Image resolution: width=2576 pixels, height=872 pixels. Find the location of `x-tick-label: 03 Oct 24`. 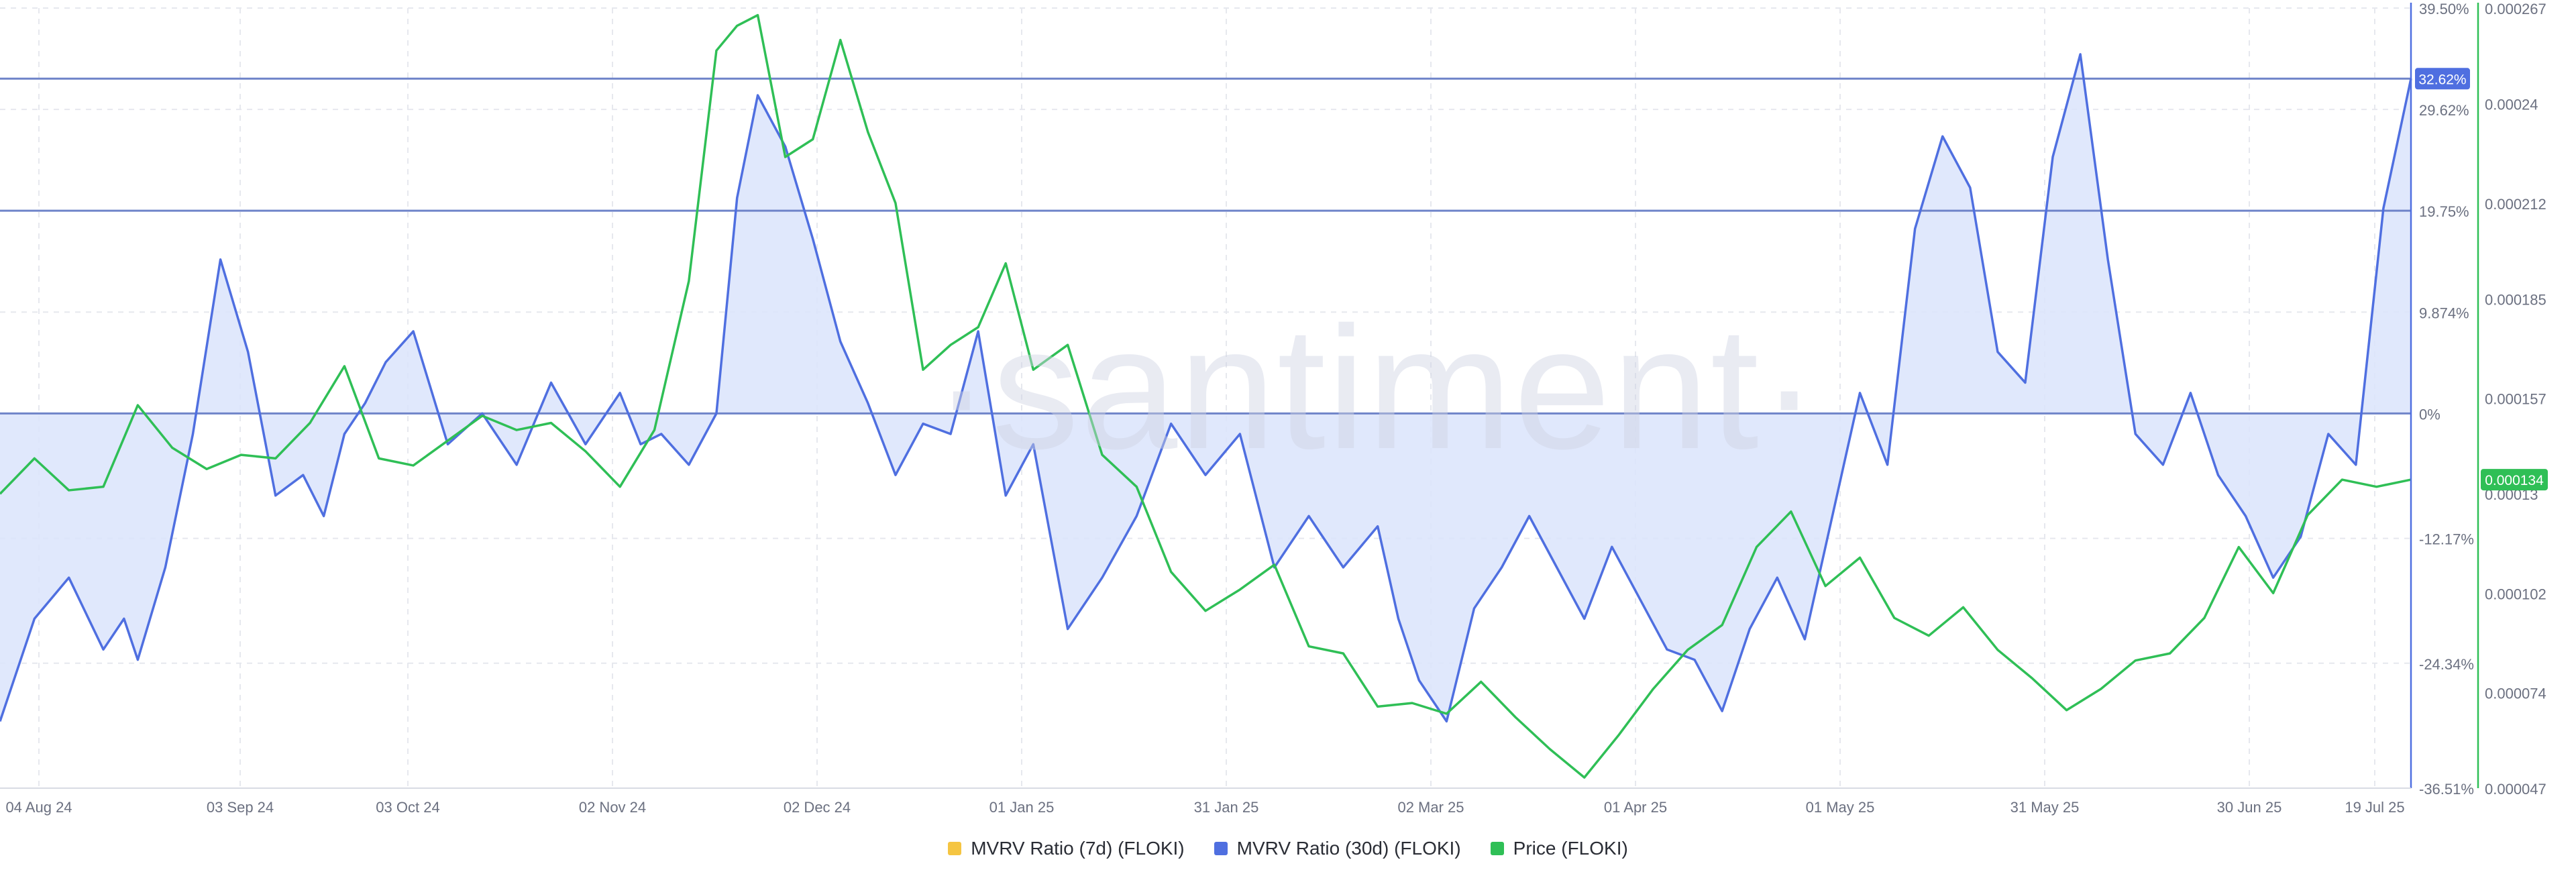

x-tick-label: 03 Oct 24 is located at coordinates (407, 807).